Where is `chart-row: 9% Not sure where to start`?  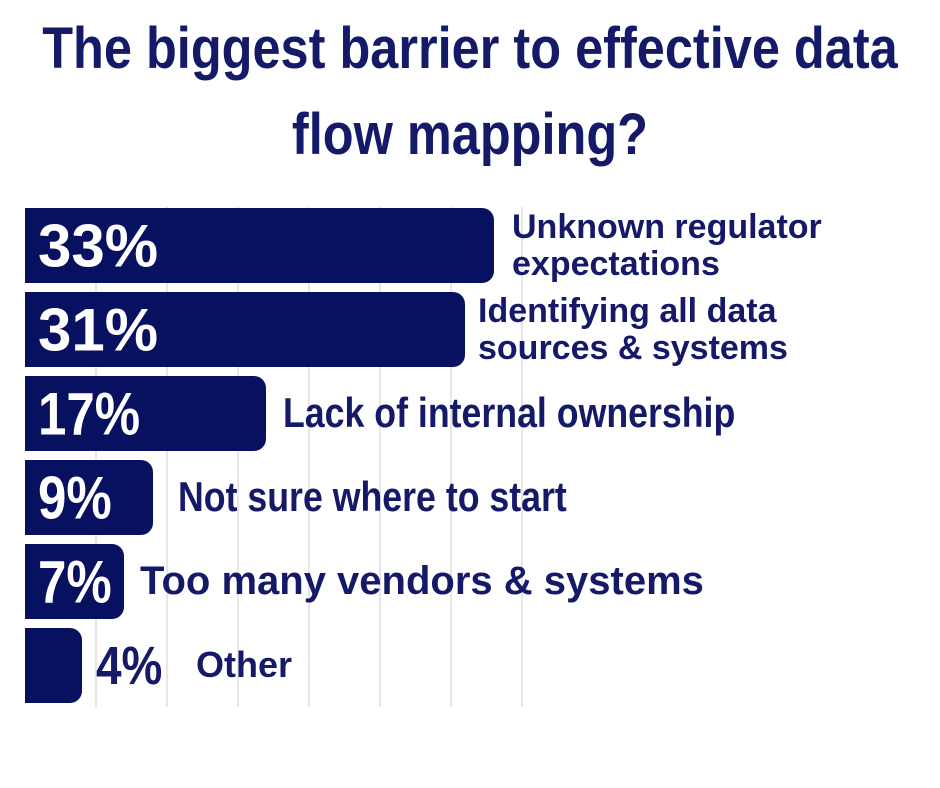
chart-row: 9% Not sure where to start is located at coordinates (482, 497).